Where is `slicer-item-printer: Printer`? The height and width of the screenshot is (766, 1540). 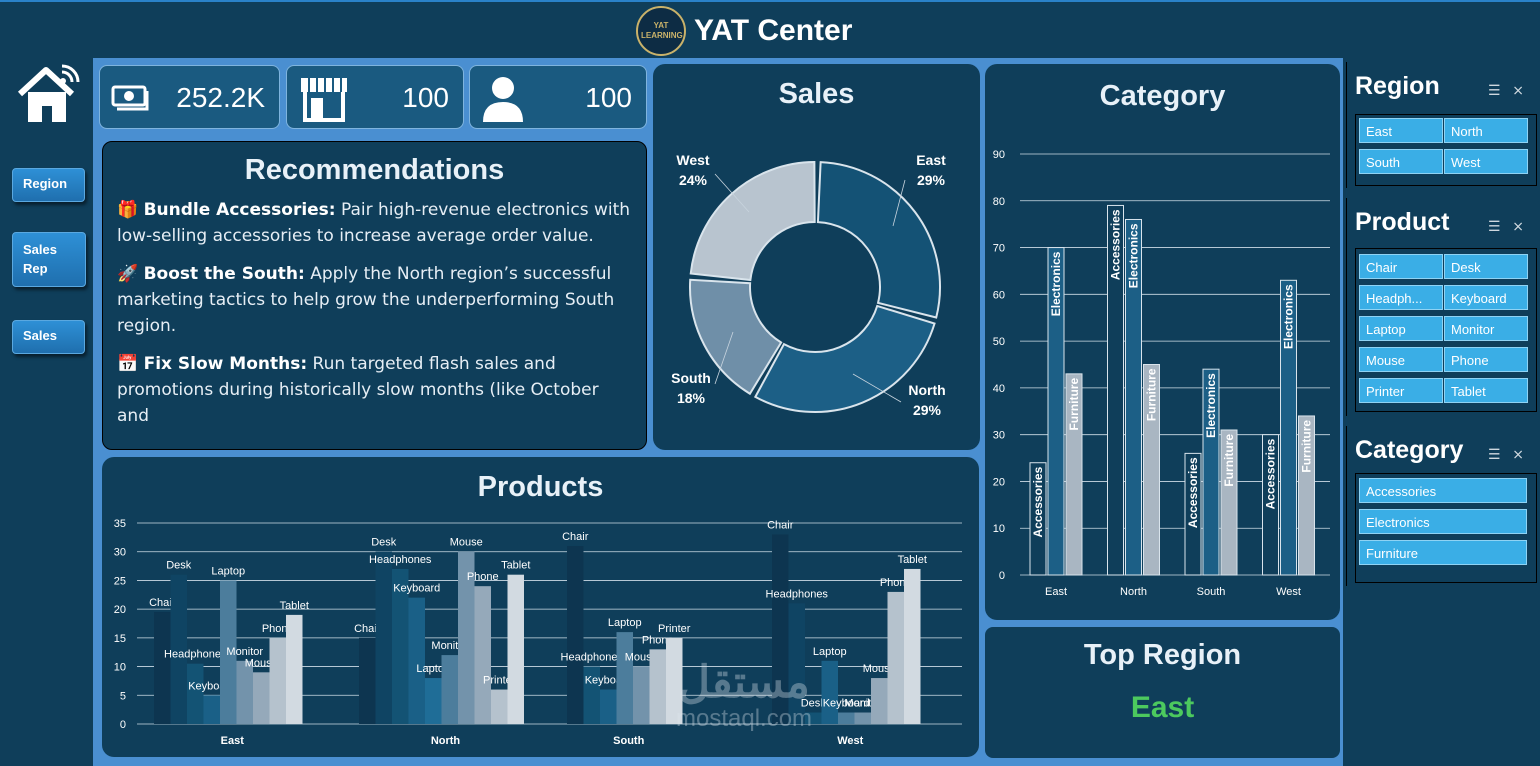
slicer-item-printer: Printer is located at coordinates (1401, 390).